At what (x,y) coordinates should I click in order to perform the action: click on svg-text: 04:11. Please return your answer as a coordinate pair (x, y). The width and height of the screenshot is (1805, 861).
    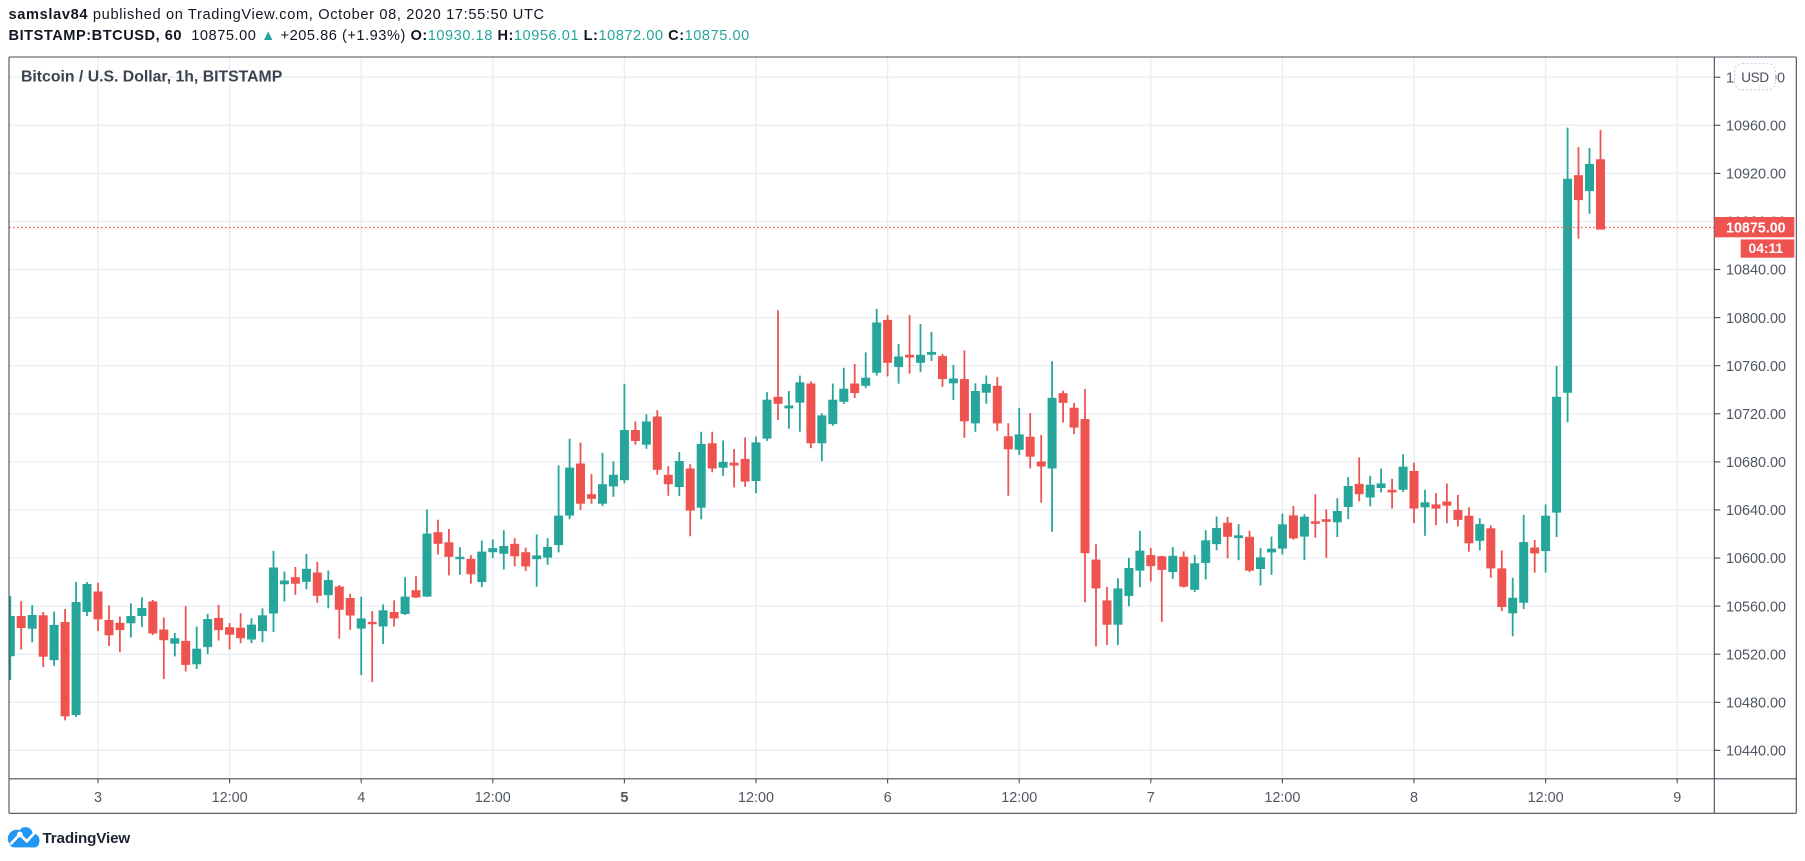
    Looking at the image, I should click on (1766, 248).